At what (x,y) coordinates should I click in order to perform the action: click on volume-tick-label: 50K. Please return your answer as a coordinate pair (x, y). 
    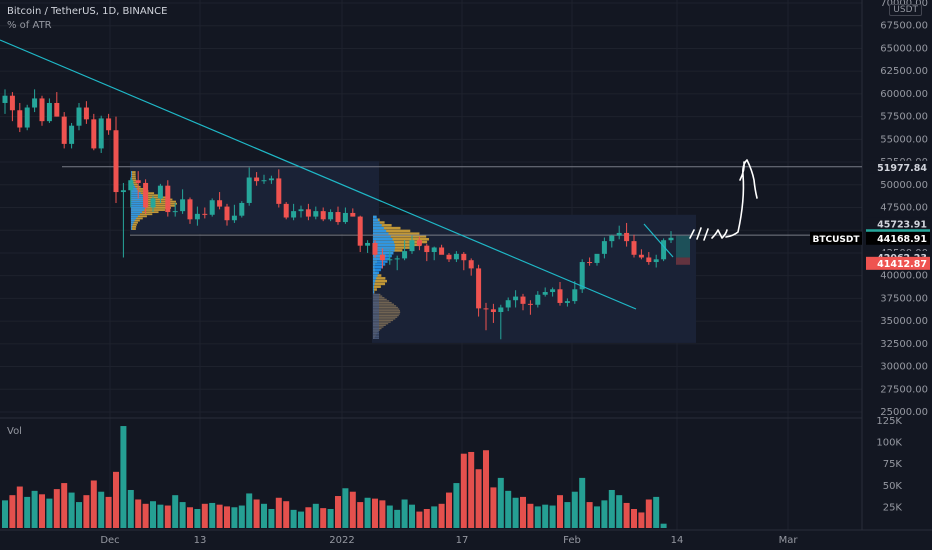
    Looking at the image, I should click on (893, 486).